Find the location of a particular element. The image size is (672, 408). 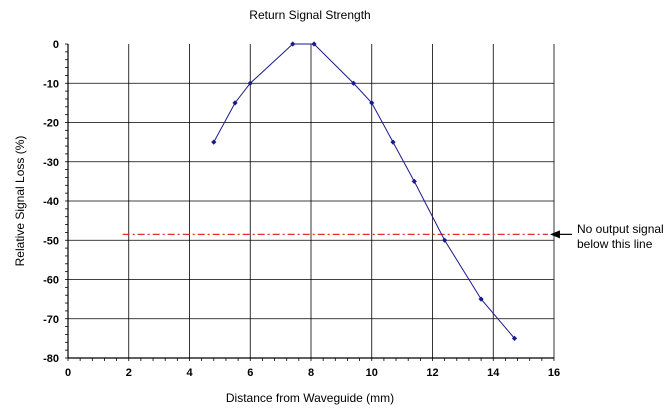

y-axis-tick-labels: 0 -10 -20 -30 -40 -50 -60 -70 -80 is located at coordinates (51, 202).